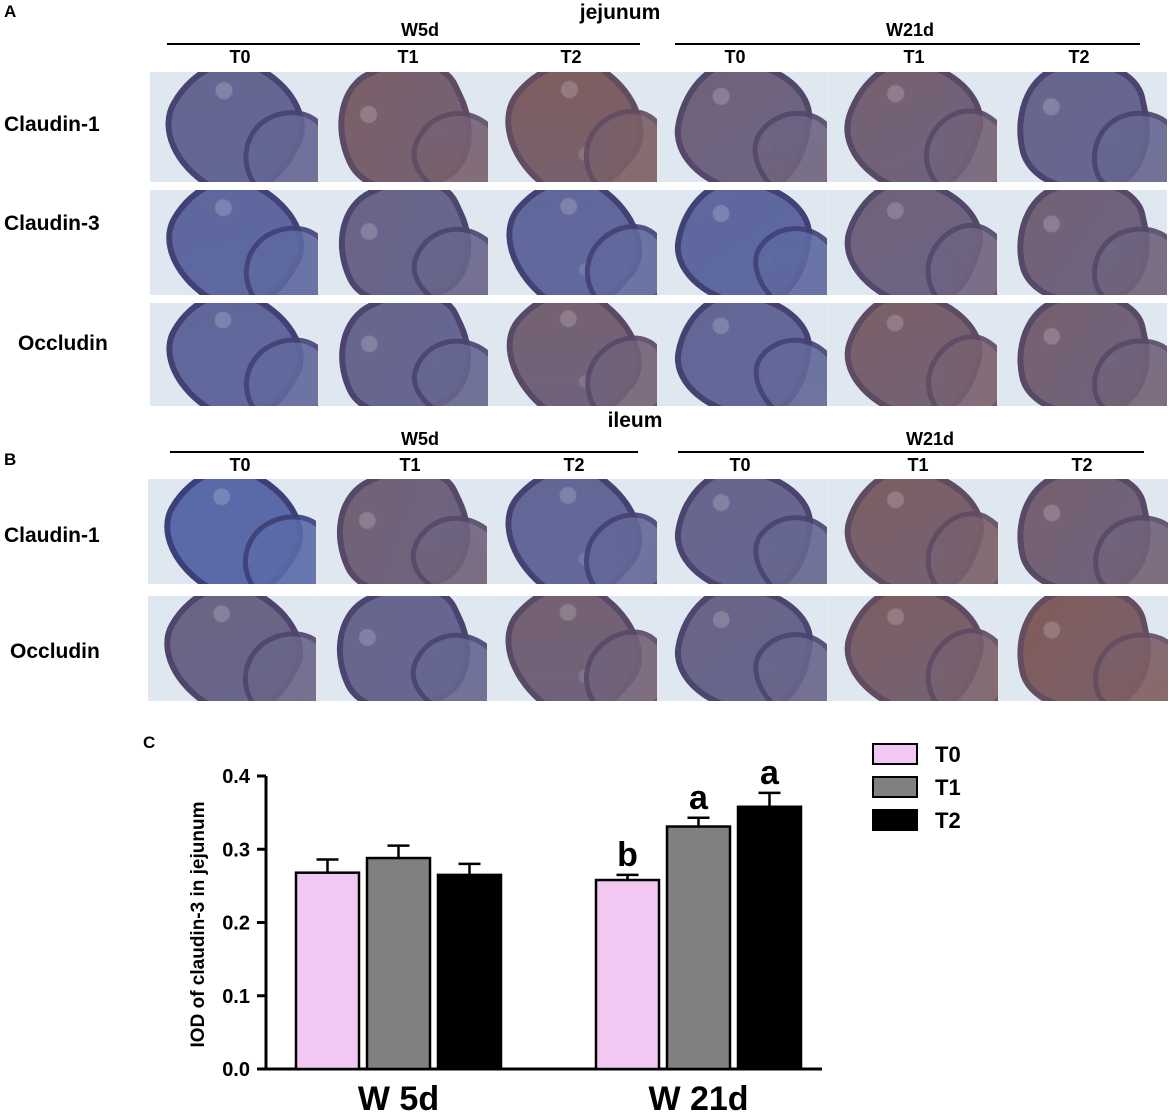 The height and width of the screenshot is (1118, 1170). What do you see at coordinates (10, 459) in the screenshot?
I see `panel-b-letter: B` at bounding box center [10, 459].